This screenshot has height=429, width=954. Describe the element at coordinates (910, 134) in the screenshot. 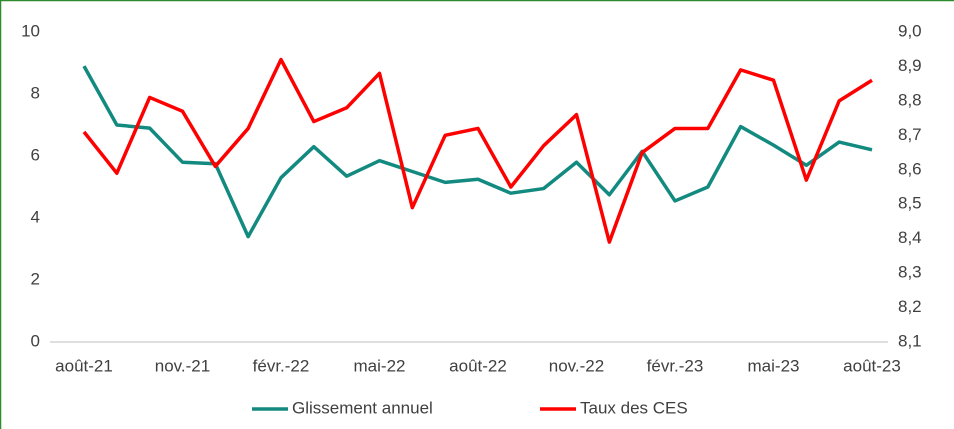

I see `y2-tick-label: 8,7` at that location.